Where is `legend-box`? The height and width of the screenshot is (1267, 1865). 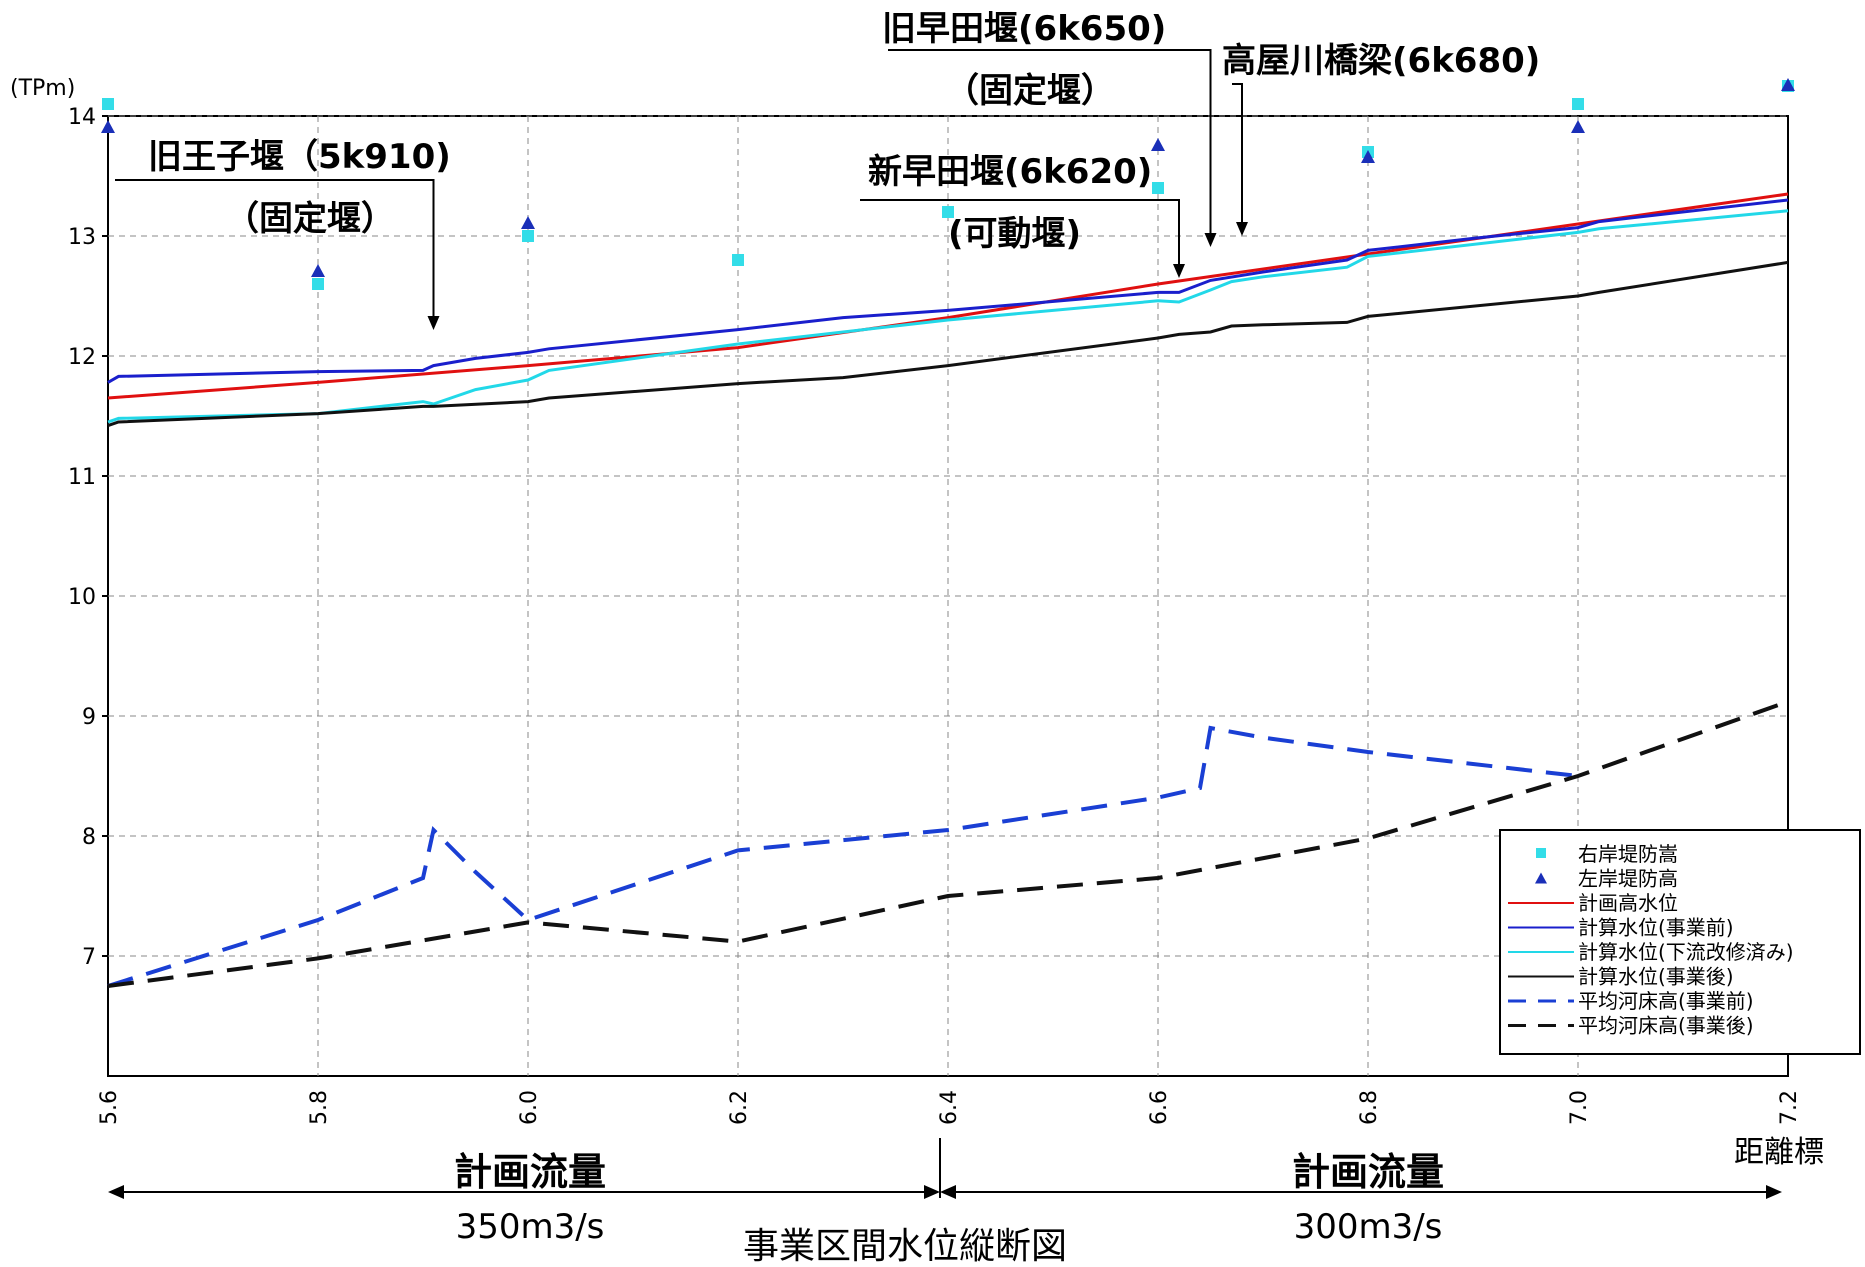
legend-box is located at coordinates (1680, 942).